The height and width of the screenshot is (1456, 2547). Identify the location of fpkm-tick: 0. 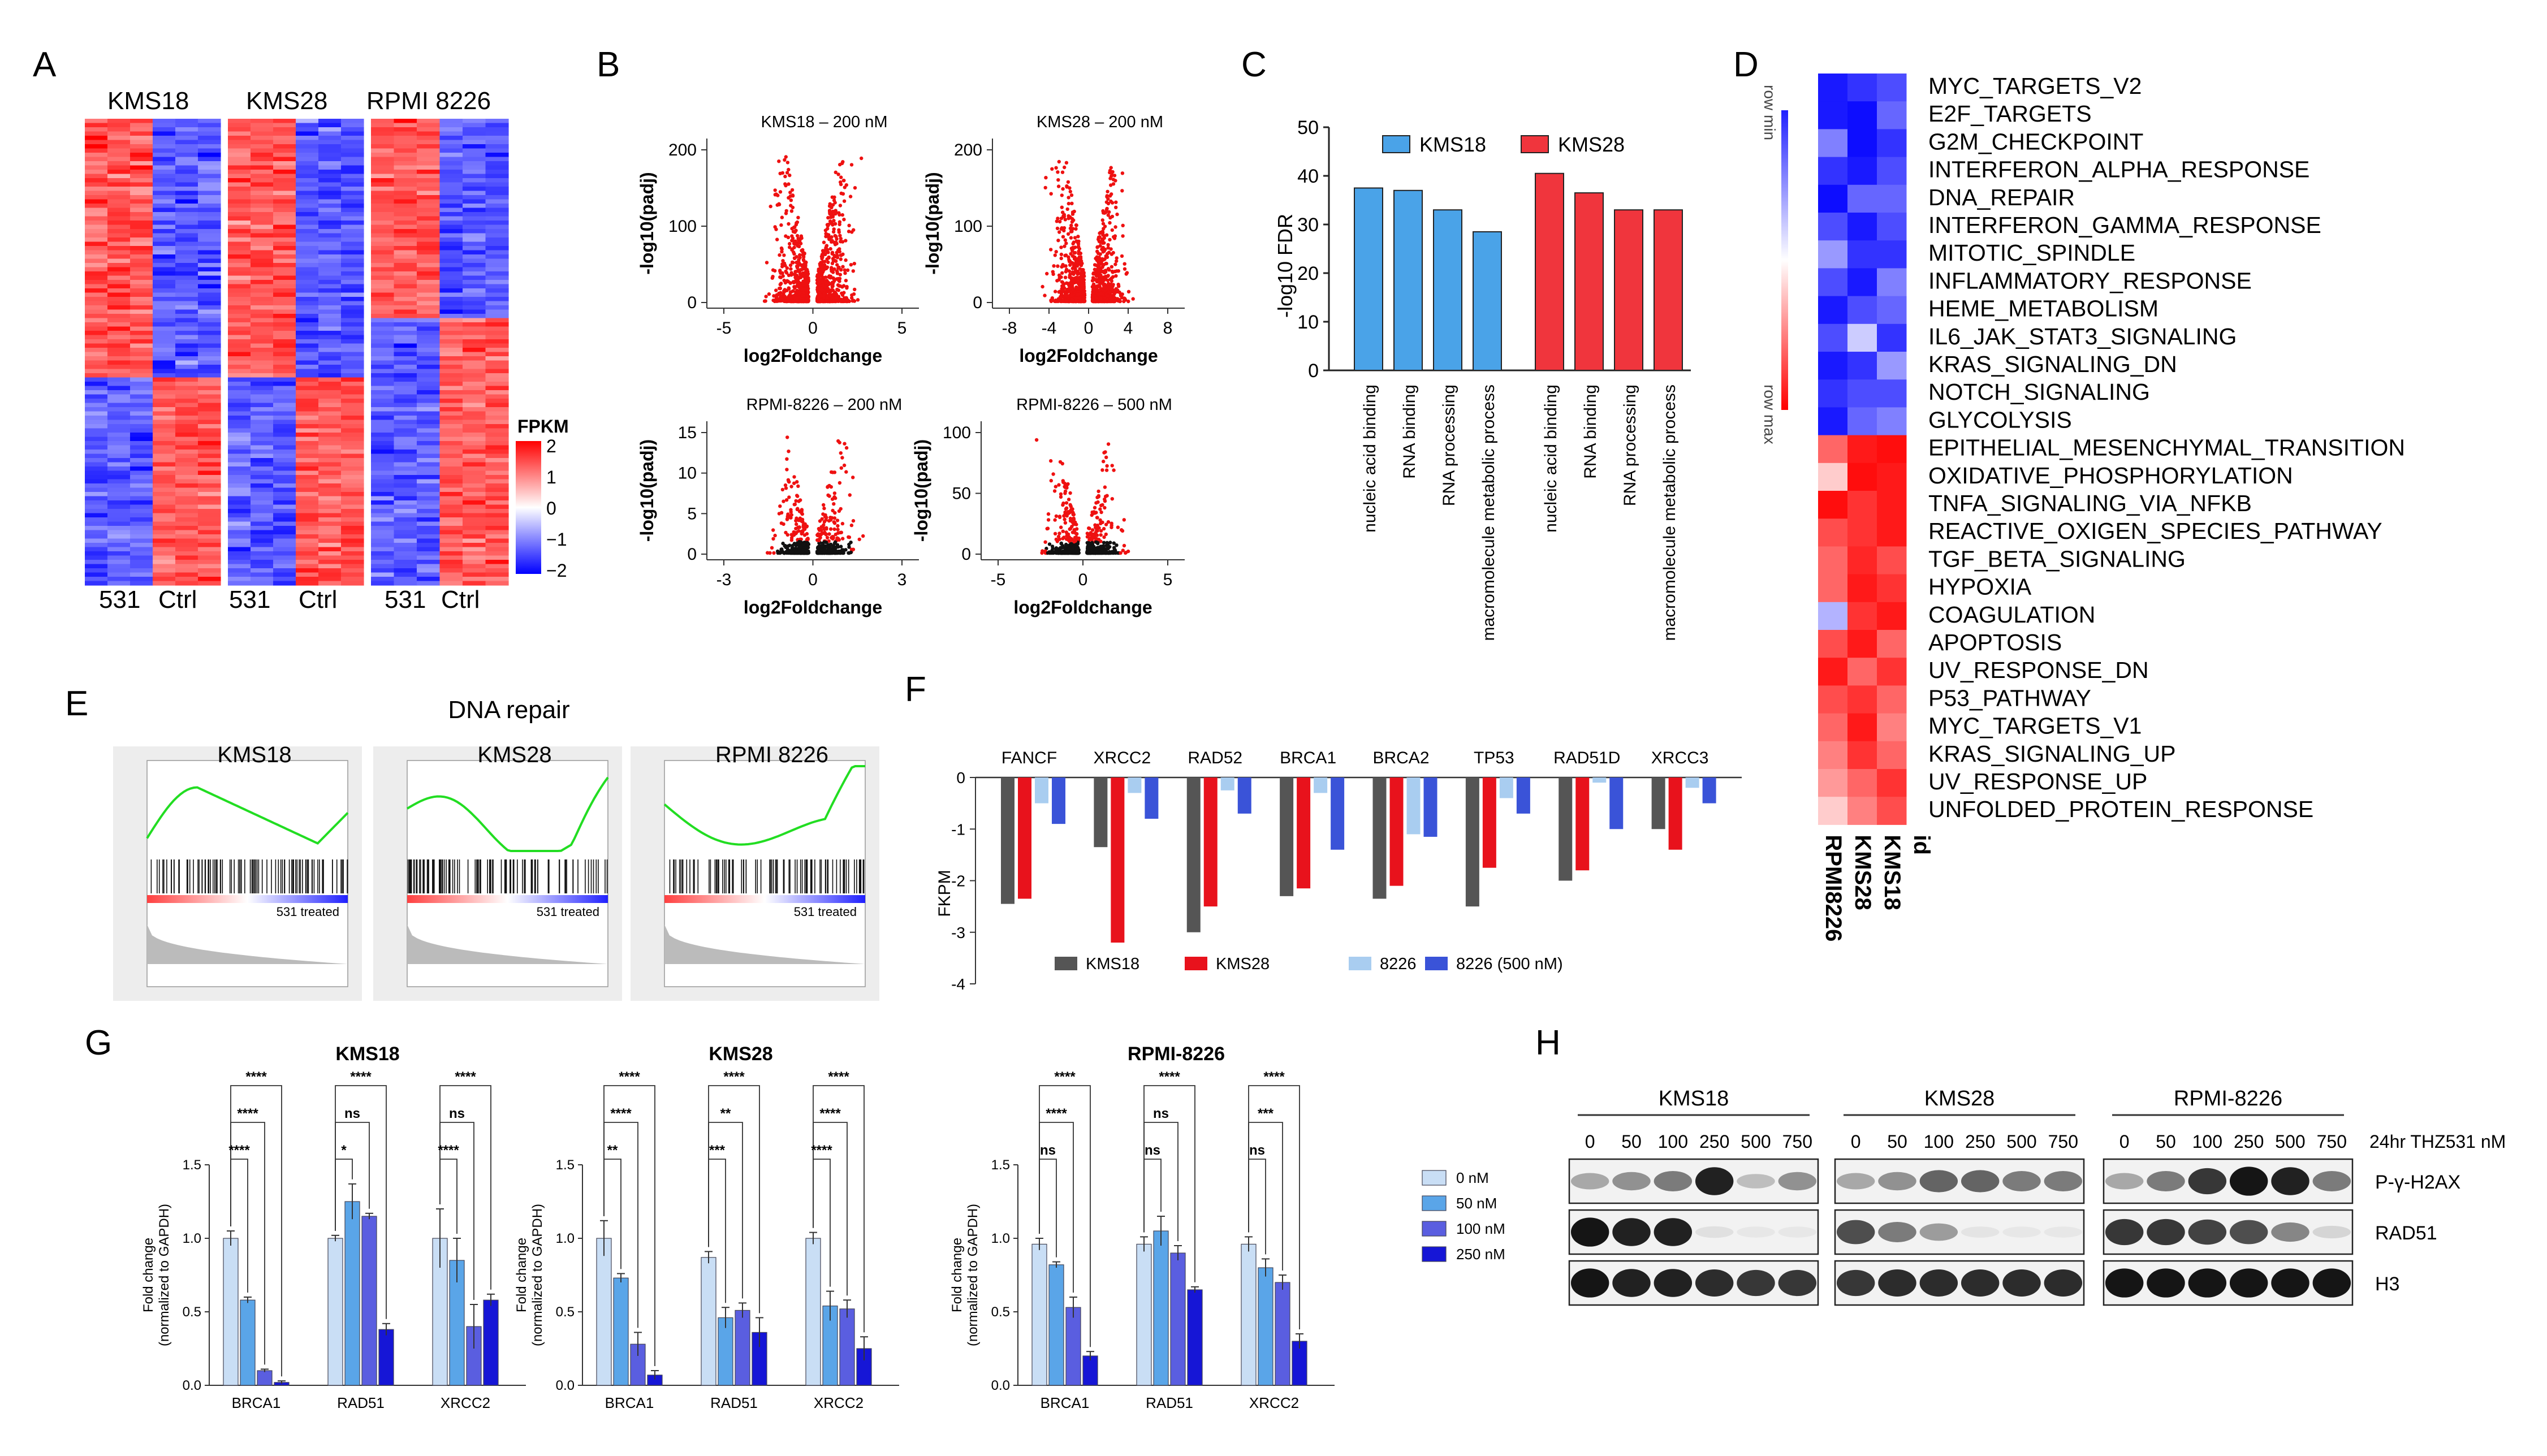
(551, 508).